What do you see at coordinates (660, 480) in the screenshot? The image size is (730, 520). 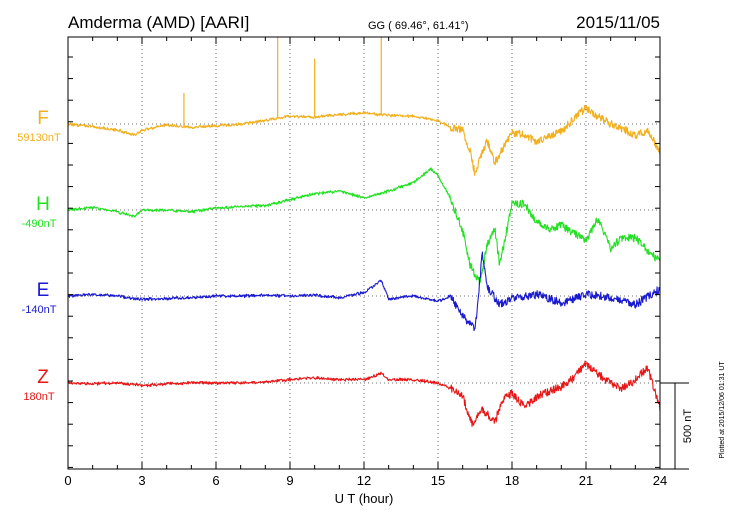 I see `x-tick-label: 24` at bounding box center [660, 480].